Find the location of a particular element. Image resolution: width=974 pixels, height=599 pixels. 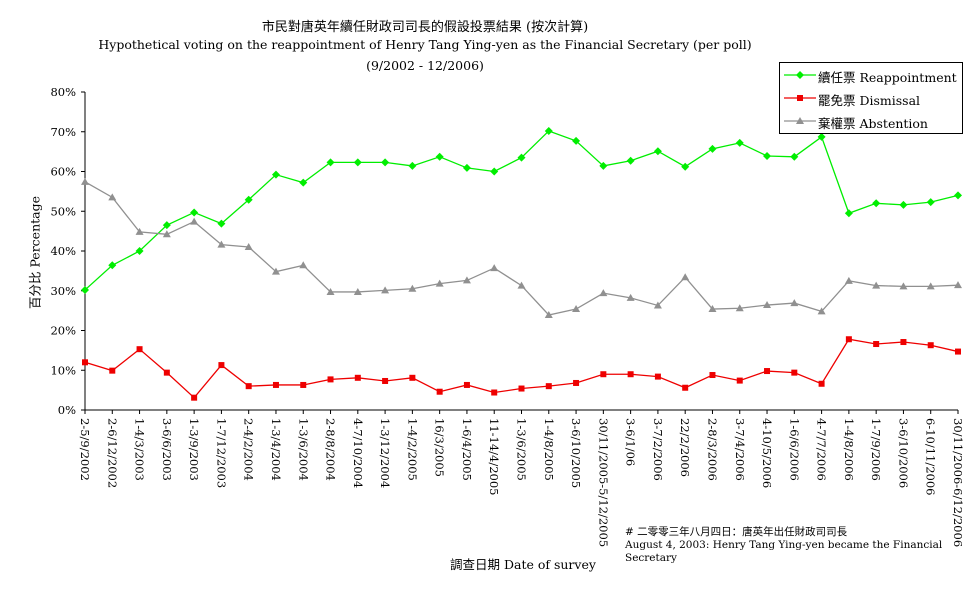

x-tick-label: 4-7/10/2004 is located at coordinates (358, 453).